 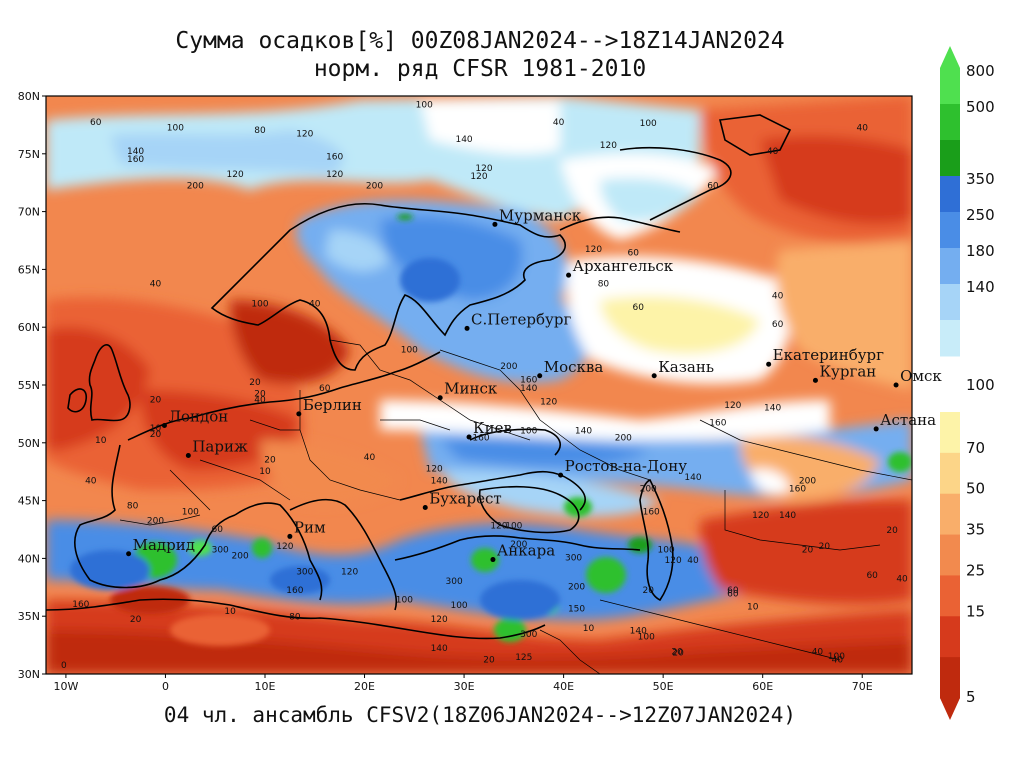 What do you see at coordinates (523, 658) in the screenshot?
I see `contour-label: 125` at bounding box center [523, 658].